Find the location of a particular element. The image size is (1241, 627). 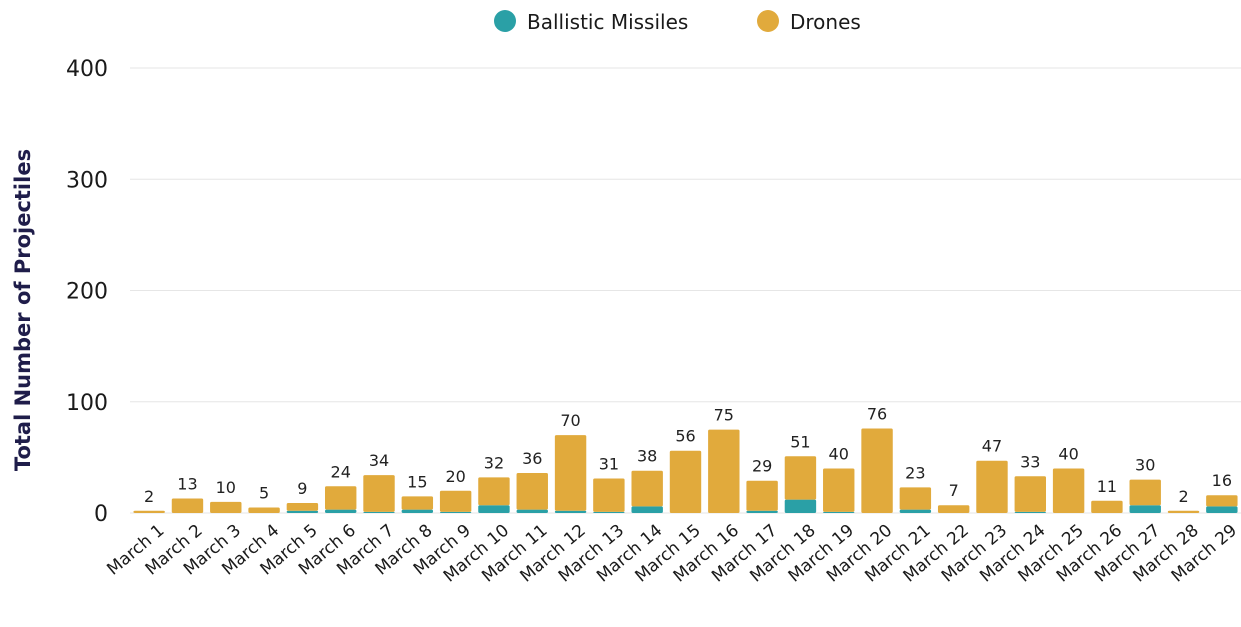

value-label: 16 is located at coordinates (1222, 480).